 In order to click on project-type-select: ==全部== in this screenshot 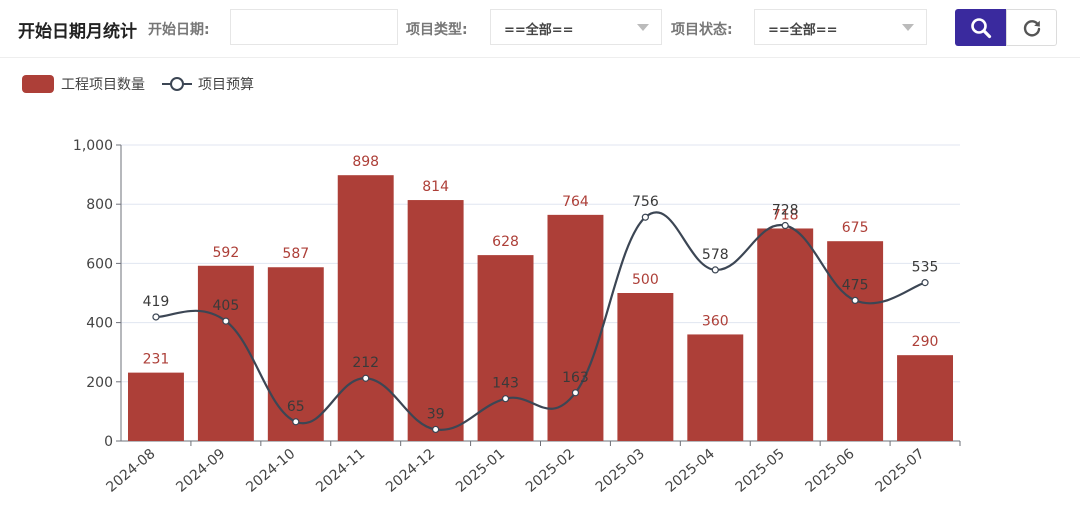, I will do `click(576, 27)`.